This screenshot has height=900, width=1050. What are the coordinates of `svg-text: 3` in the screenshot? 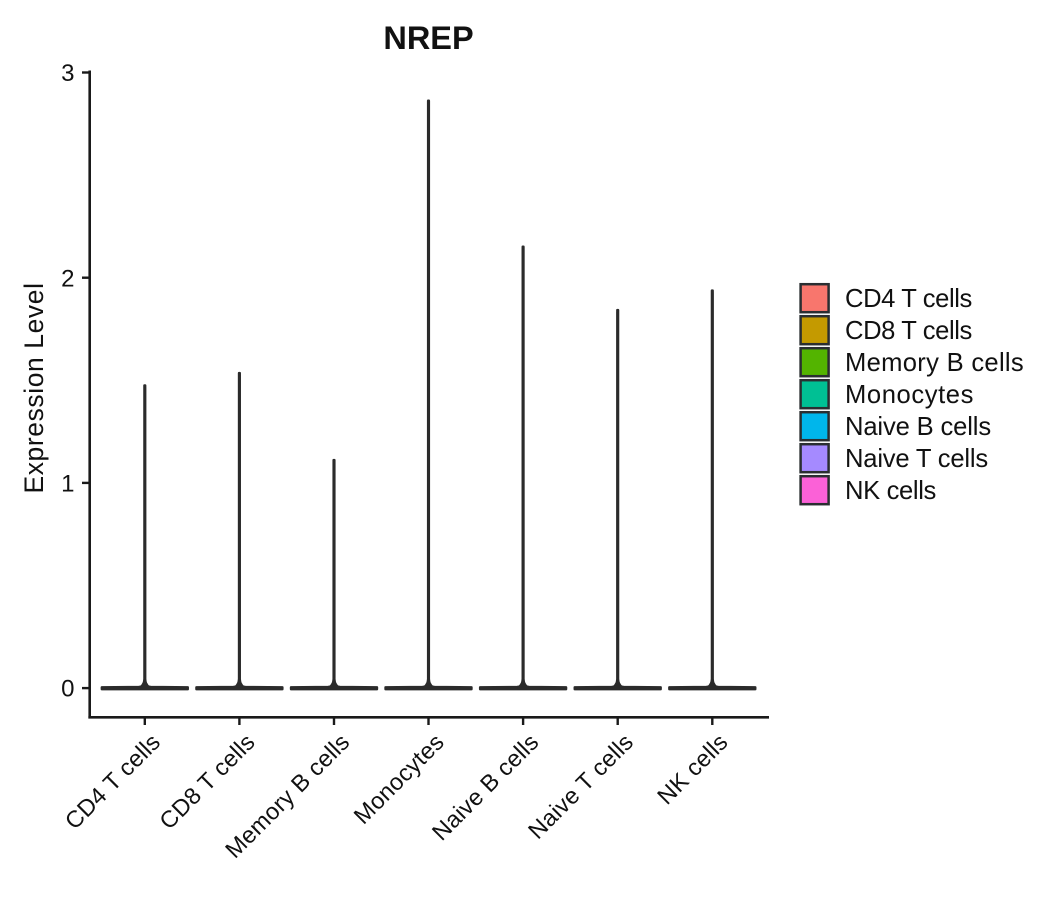 It's located at (67, 73).